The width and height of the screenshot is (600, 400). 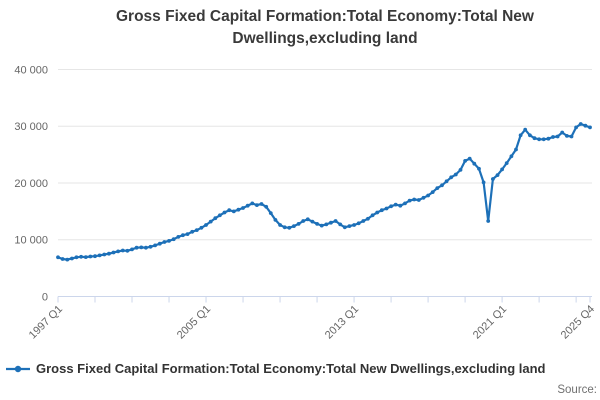 I want to click on y-axis-label: 40 000, so click(x=31, y=70).